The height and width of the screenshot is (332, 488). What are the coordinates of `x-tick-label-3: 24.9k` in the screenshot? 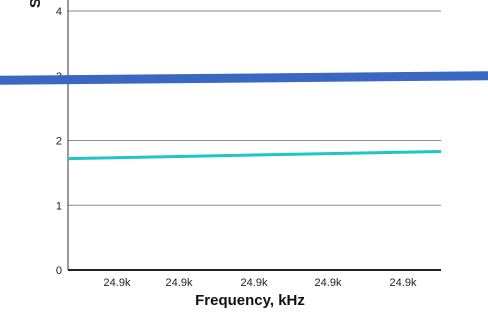 It's located at (328, 283).